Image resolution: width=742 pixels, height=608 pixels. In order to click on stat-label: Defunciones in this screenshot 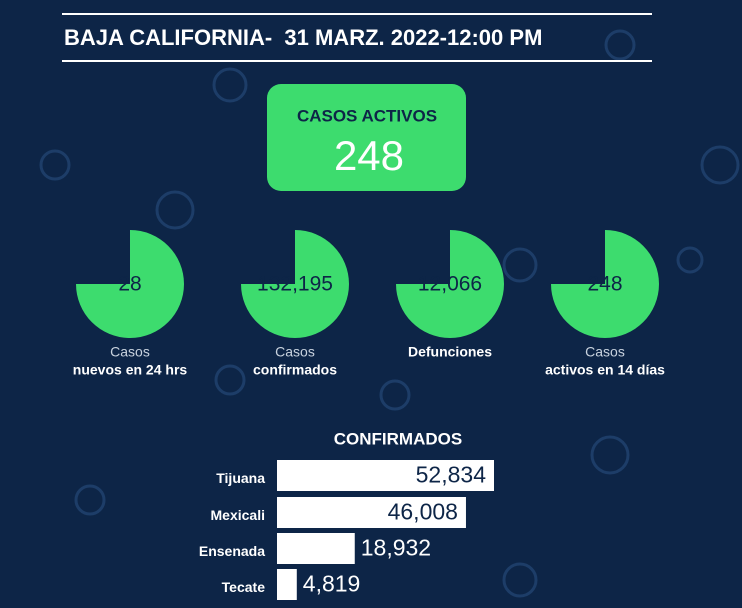, I will do `click(450, 352)`.